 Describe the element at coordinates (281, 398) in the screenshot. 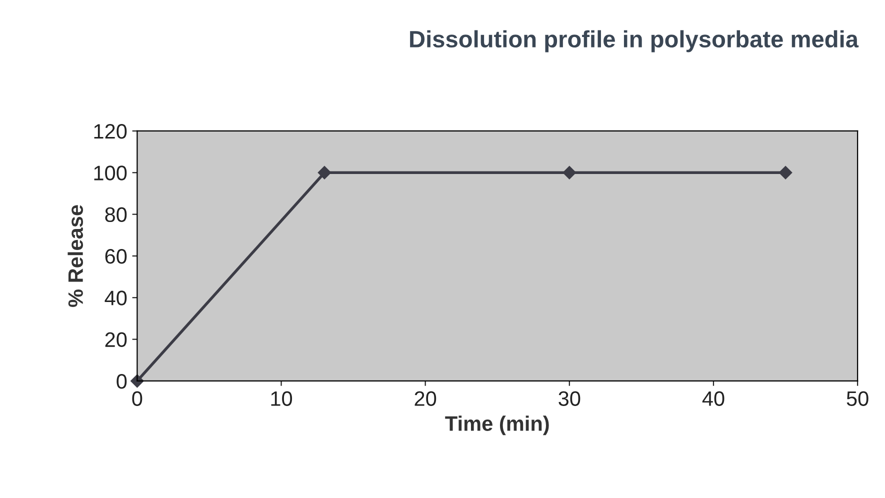

I see `x-tick-label: 10` at that location.